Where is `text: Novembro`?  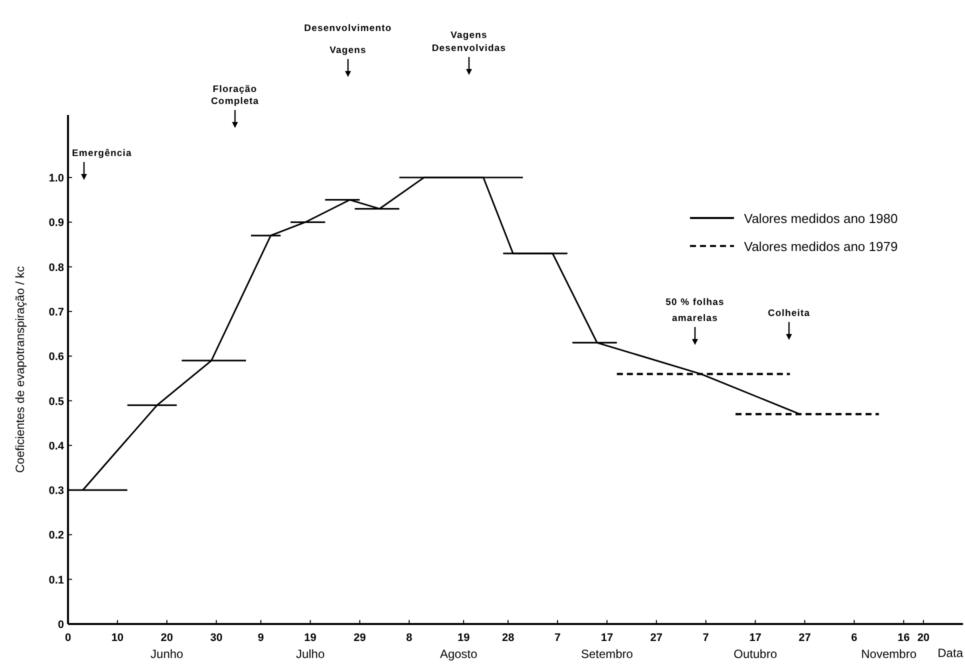
text: Novembro is located at coordinates (889, 654).